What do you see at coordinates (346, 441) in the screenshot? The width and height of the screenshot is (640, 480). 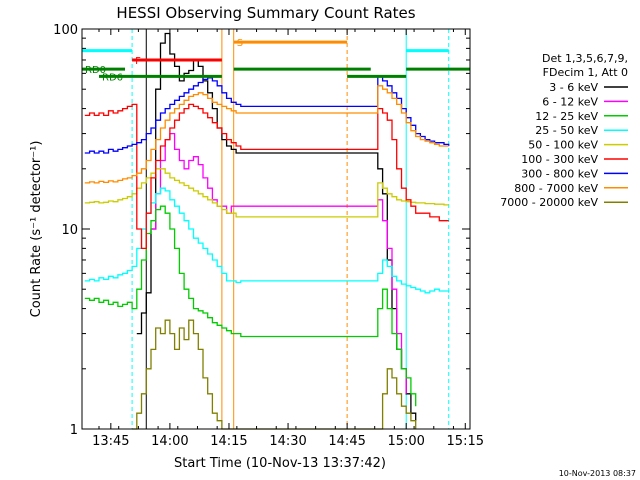 I see `x-tick-label: 14:45` at bounding box center [346, 441].